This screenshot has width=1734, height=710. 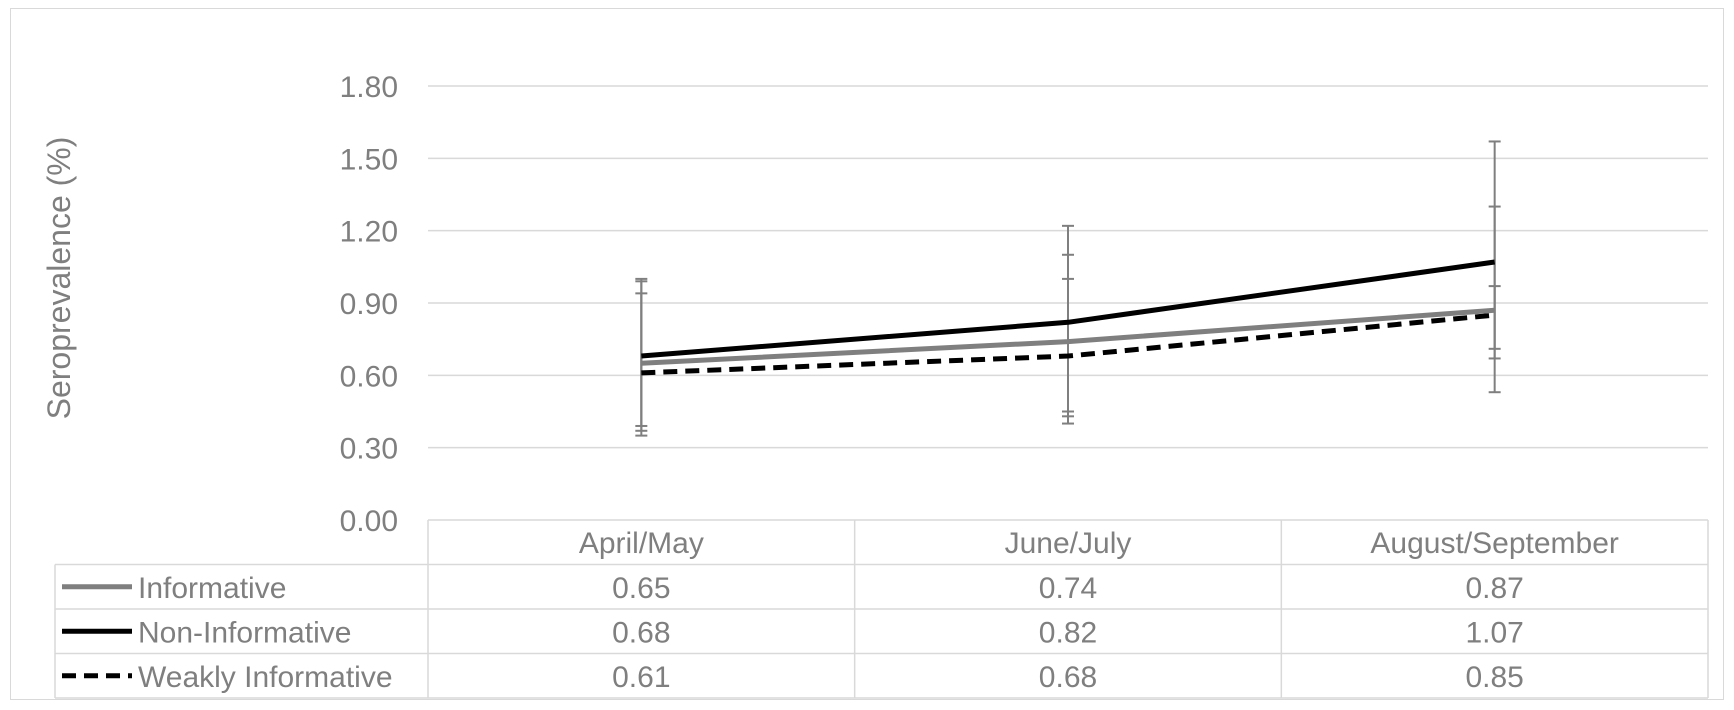 I want to click on y-tick-label: 0.30, so click(x=369, y=449).